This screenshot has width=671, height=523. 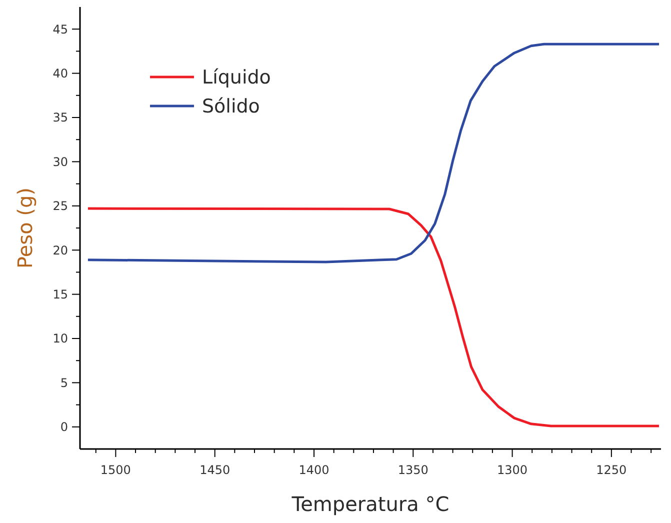 What do you see at coordinates (25, 228) in the screenshot?
I see `y-axis-title: Peso (g)` at bounding box center [25, 228].